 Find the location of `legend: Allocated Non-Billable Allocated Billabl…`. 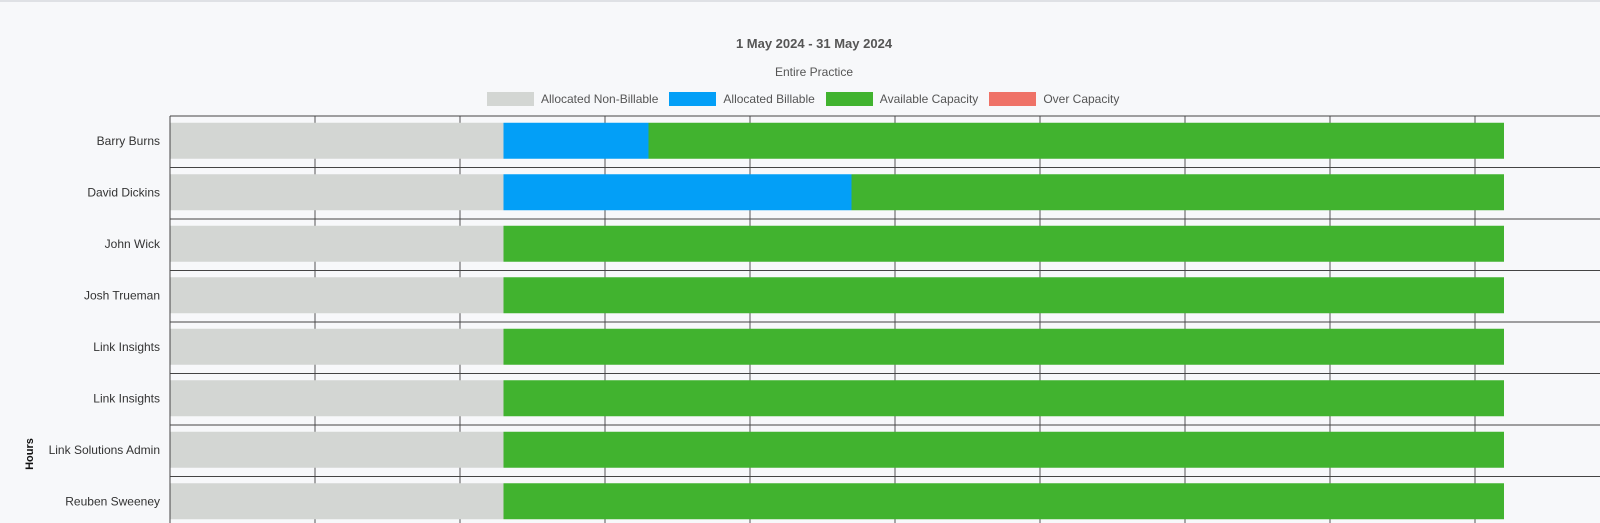

legend: Allocated Non-Billable Allocated Billabl… is located at coordinates (808, 98).